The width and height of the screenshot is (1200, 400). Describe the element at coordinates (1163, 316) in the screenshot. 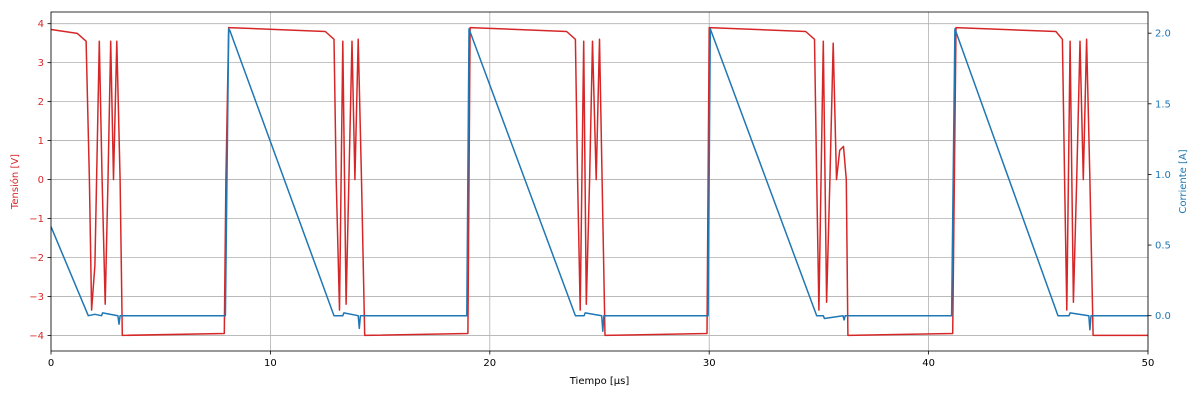

I see `y-right-tick-label: 0.0` at that location.